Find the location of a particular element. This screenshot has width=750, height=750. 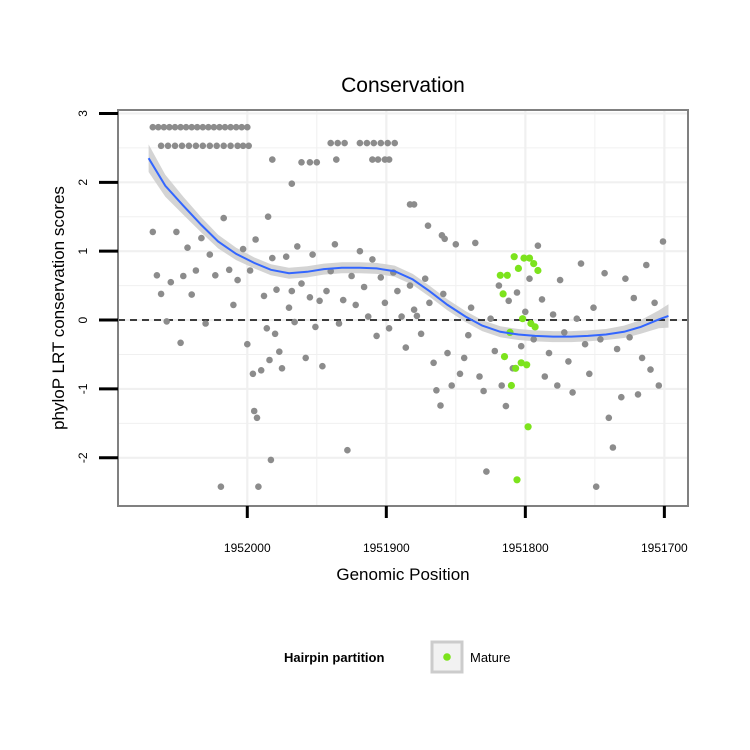

y-tick-label: 2 is located at coordinates (83, 182).